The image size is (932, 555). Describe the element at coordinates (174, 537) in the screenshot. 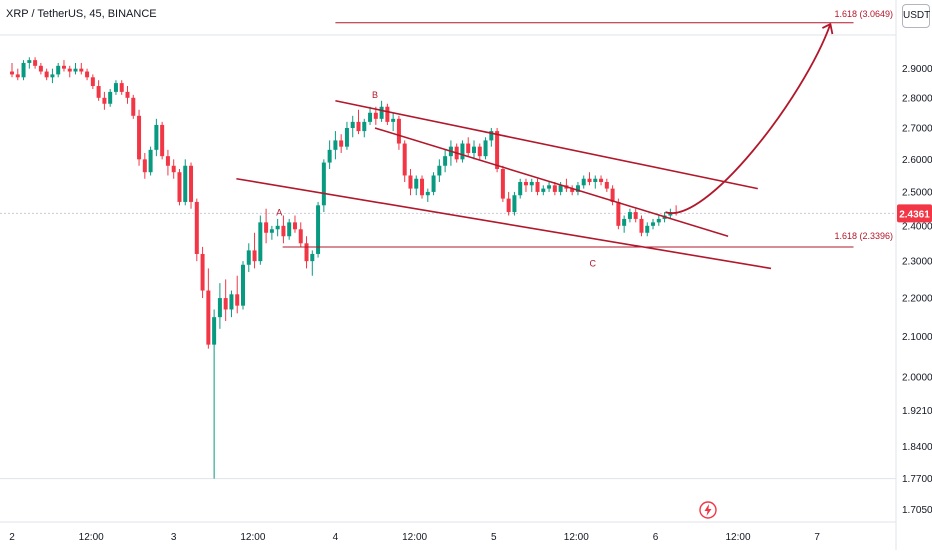

I see `x-tick-label: 3` at that location.